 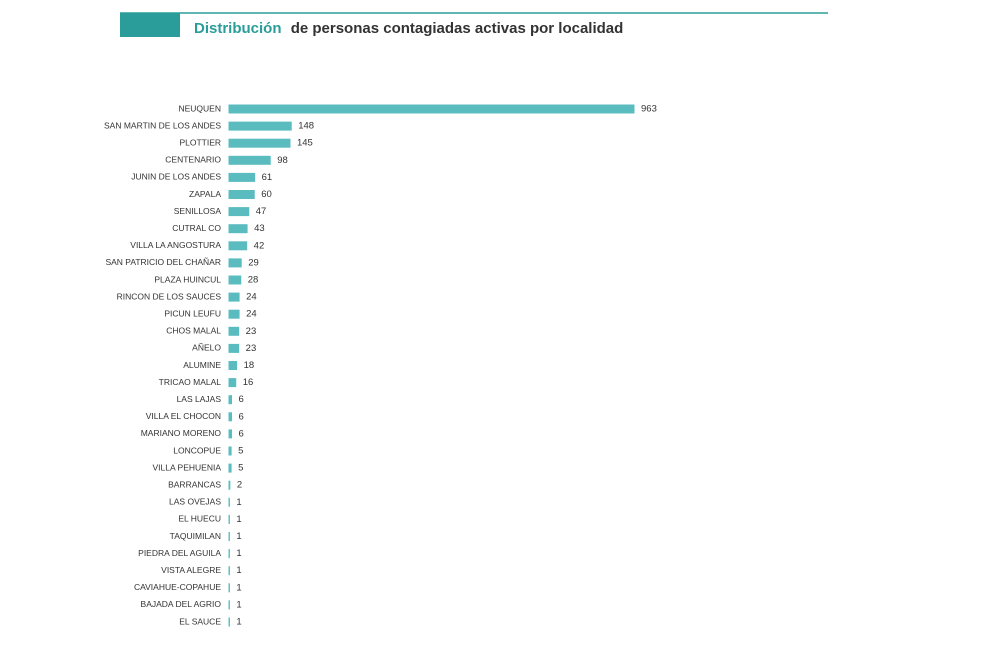 I want to click on category-label: VILLA PEHUENIA, so click(x=186, y=467).